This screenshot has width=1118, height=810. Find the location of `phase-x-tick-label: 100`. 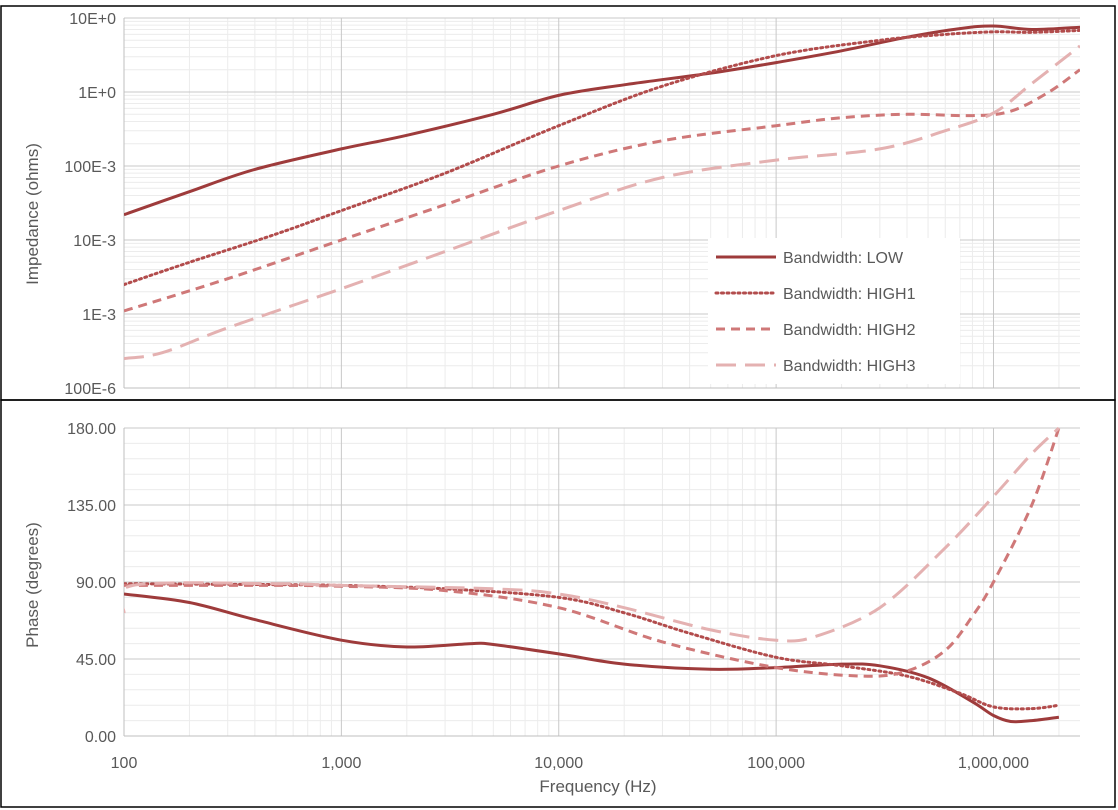

phase-x-tick-label: 100 is located at coordinates (124, 763).